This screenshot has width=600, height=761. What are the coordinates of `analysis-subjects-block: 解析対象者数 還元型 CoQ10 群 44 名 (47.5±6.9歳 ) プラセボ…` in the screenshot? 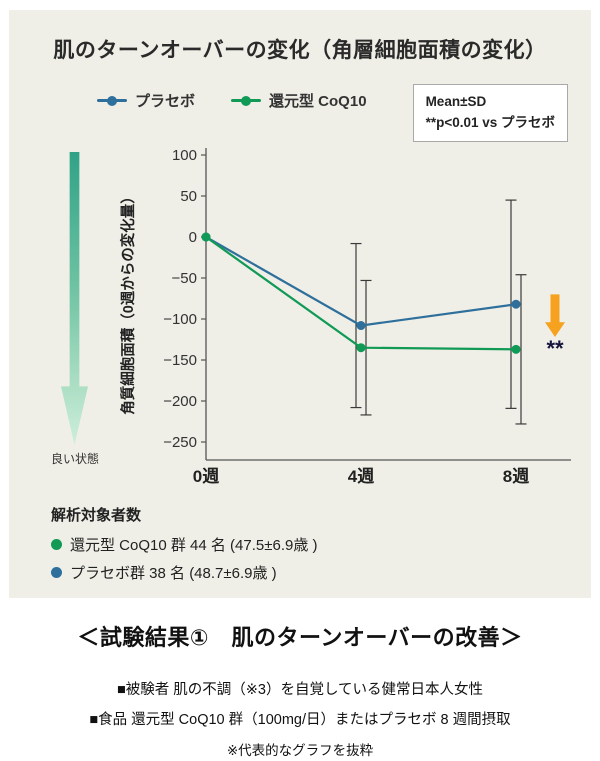 It's located at (184, 547).